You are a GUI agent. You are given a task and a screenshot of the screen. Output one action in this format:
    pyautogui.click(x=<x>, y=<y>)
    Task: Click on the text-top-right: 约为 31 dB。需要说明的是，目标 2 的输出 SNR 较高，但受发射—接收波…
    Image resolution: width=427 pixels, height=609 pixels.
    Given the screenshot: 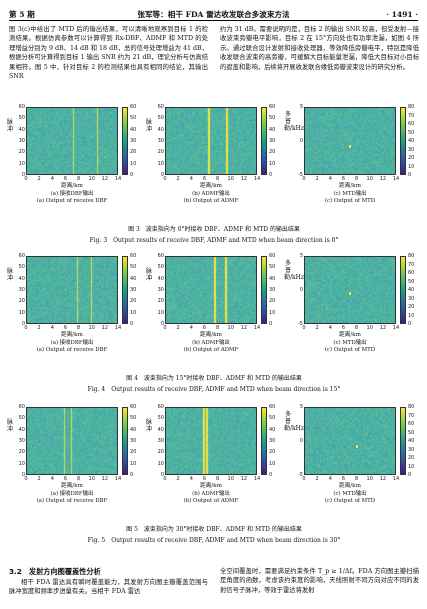 What is the action you would take?
    pyautogui.click(x=319, y=48)
    